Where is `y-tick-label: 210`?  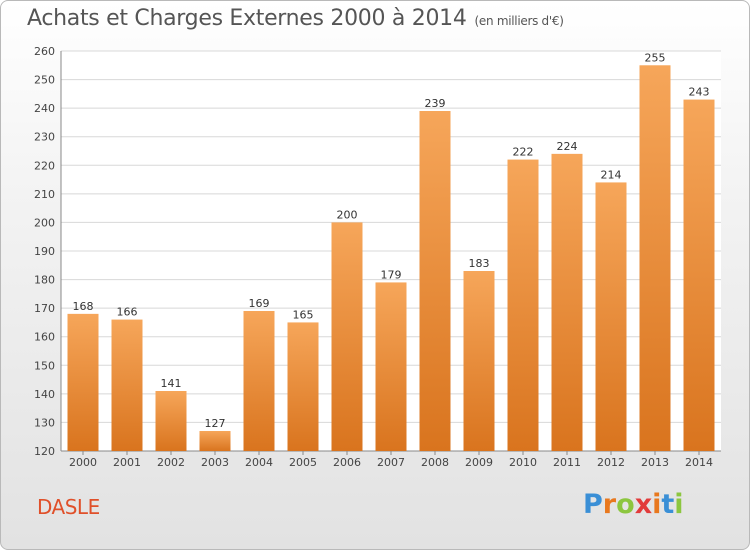
y-tick-label: 210 is located at coordinates (44, 194).